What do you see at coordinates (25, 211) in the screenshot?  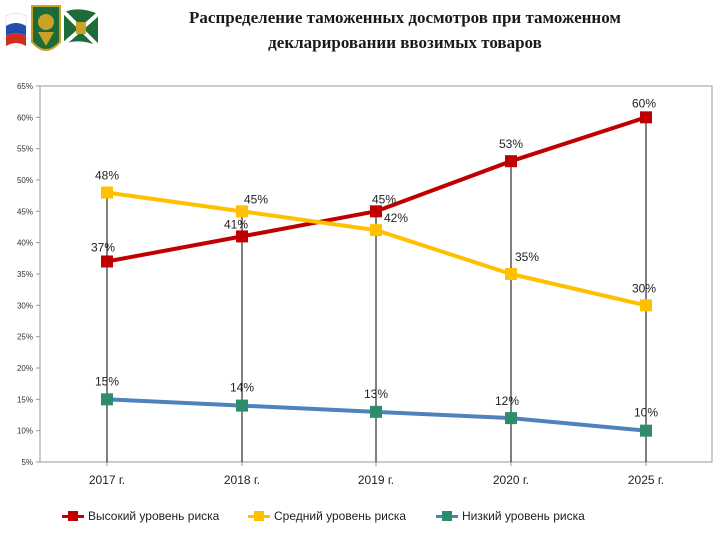 I see `y-tick-label: 45%` at bounding box center [25, 211].